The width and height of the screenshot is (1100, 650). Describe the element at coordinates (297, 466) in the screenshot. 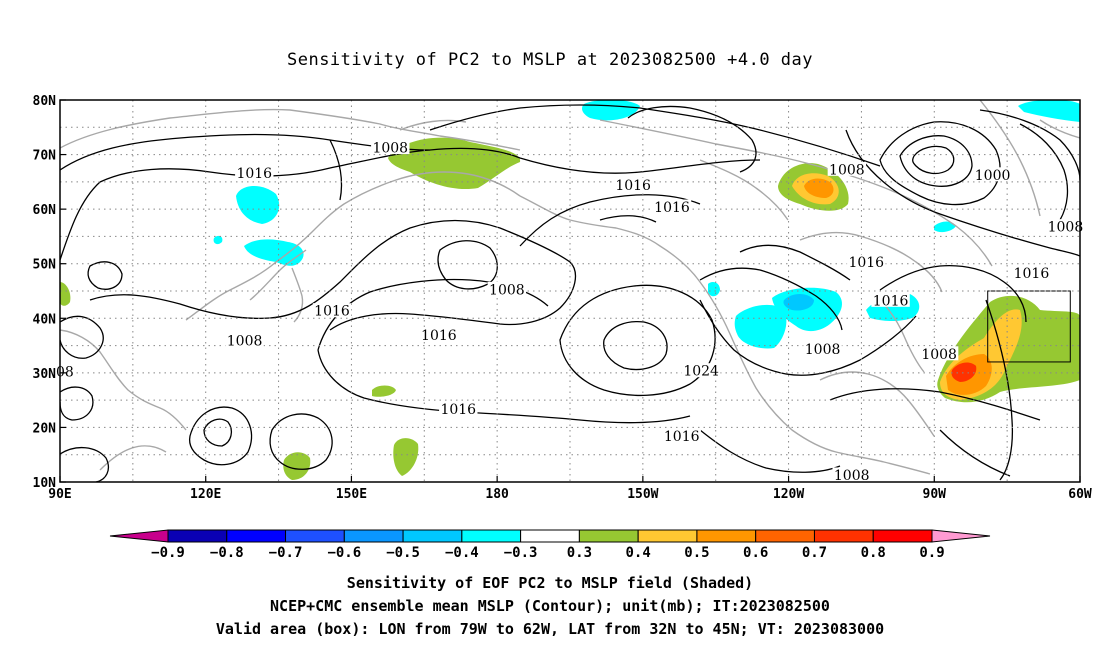

I see `shade-positive-pacific-tiny` at that location.